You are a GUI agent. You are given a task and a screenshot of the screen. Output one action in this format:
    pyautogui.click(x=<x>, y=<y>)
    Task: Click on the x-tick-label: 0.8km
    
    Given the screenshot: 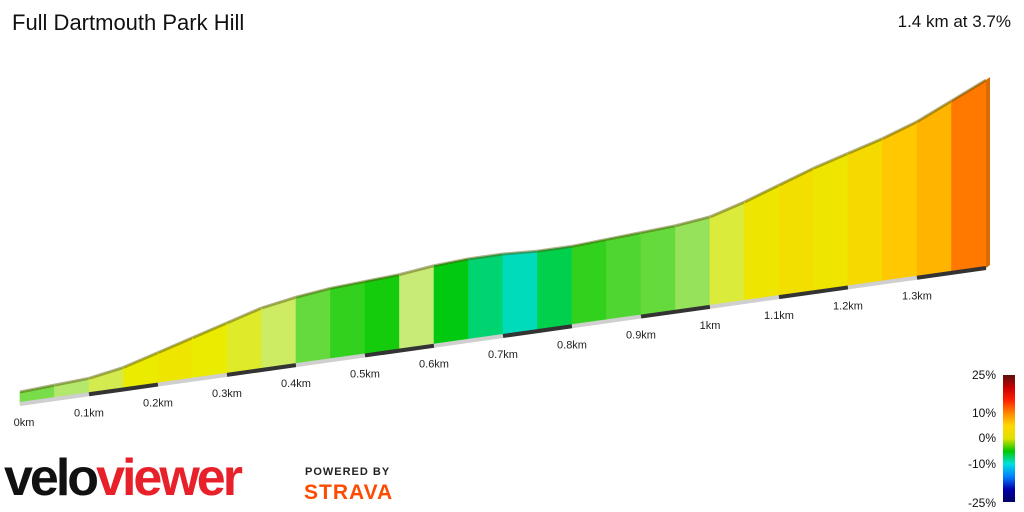 What is the action you would take?
    pyautogui.click(x=572, y=345)
    